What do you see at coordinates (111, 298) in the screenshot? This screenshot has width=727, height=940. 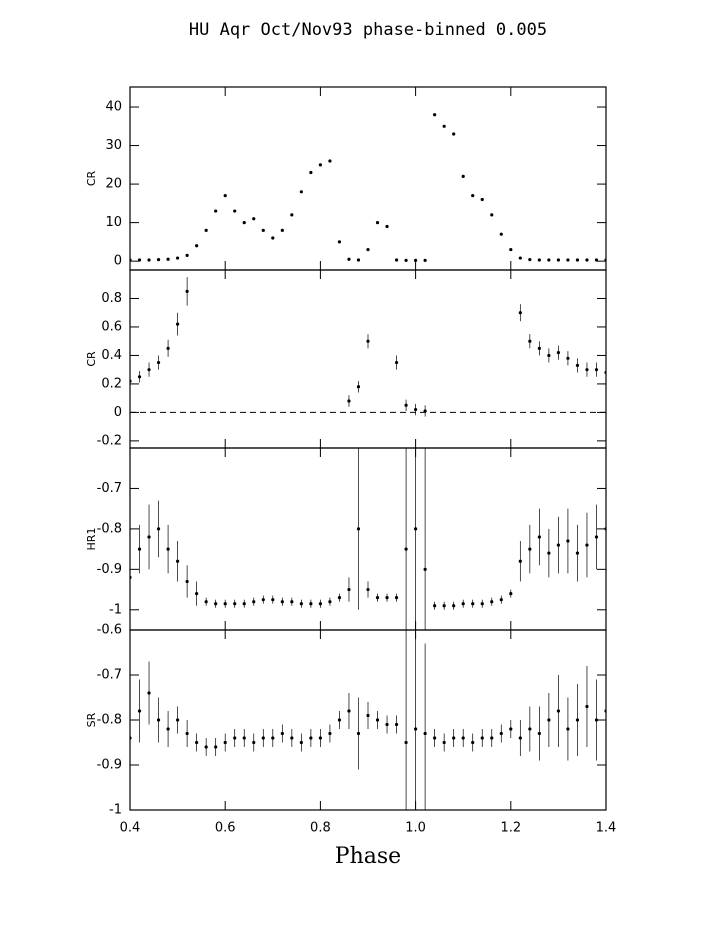 I see `y-tick-label: 0.8` at bounding box center [111, 298].